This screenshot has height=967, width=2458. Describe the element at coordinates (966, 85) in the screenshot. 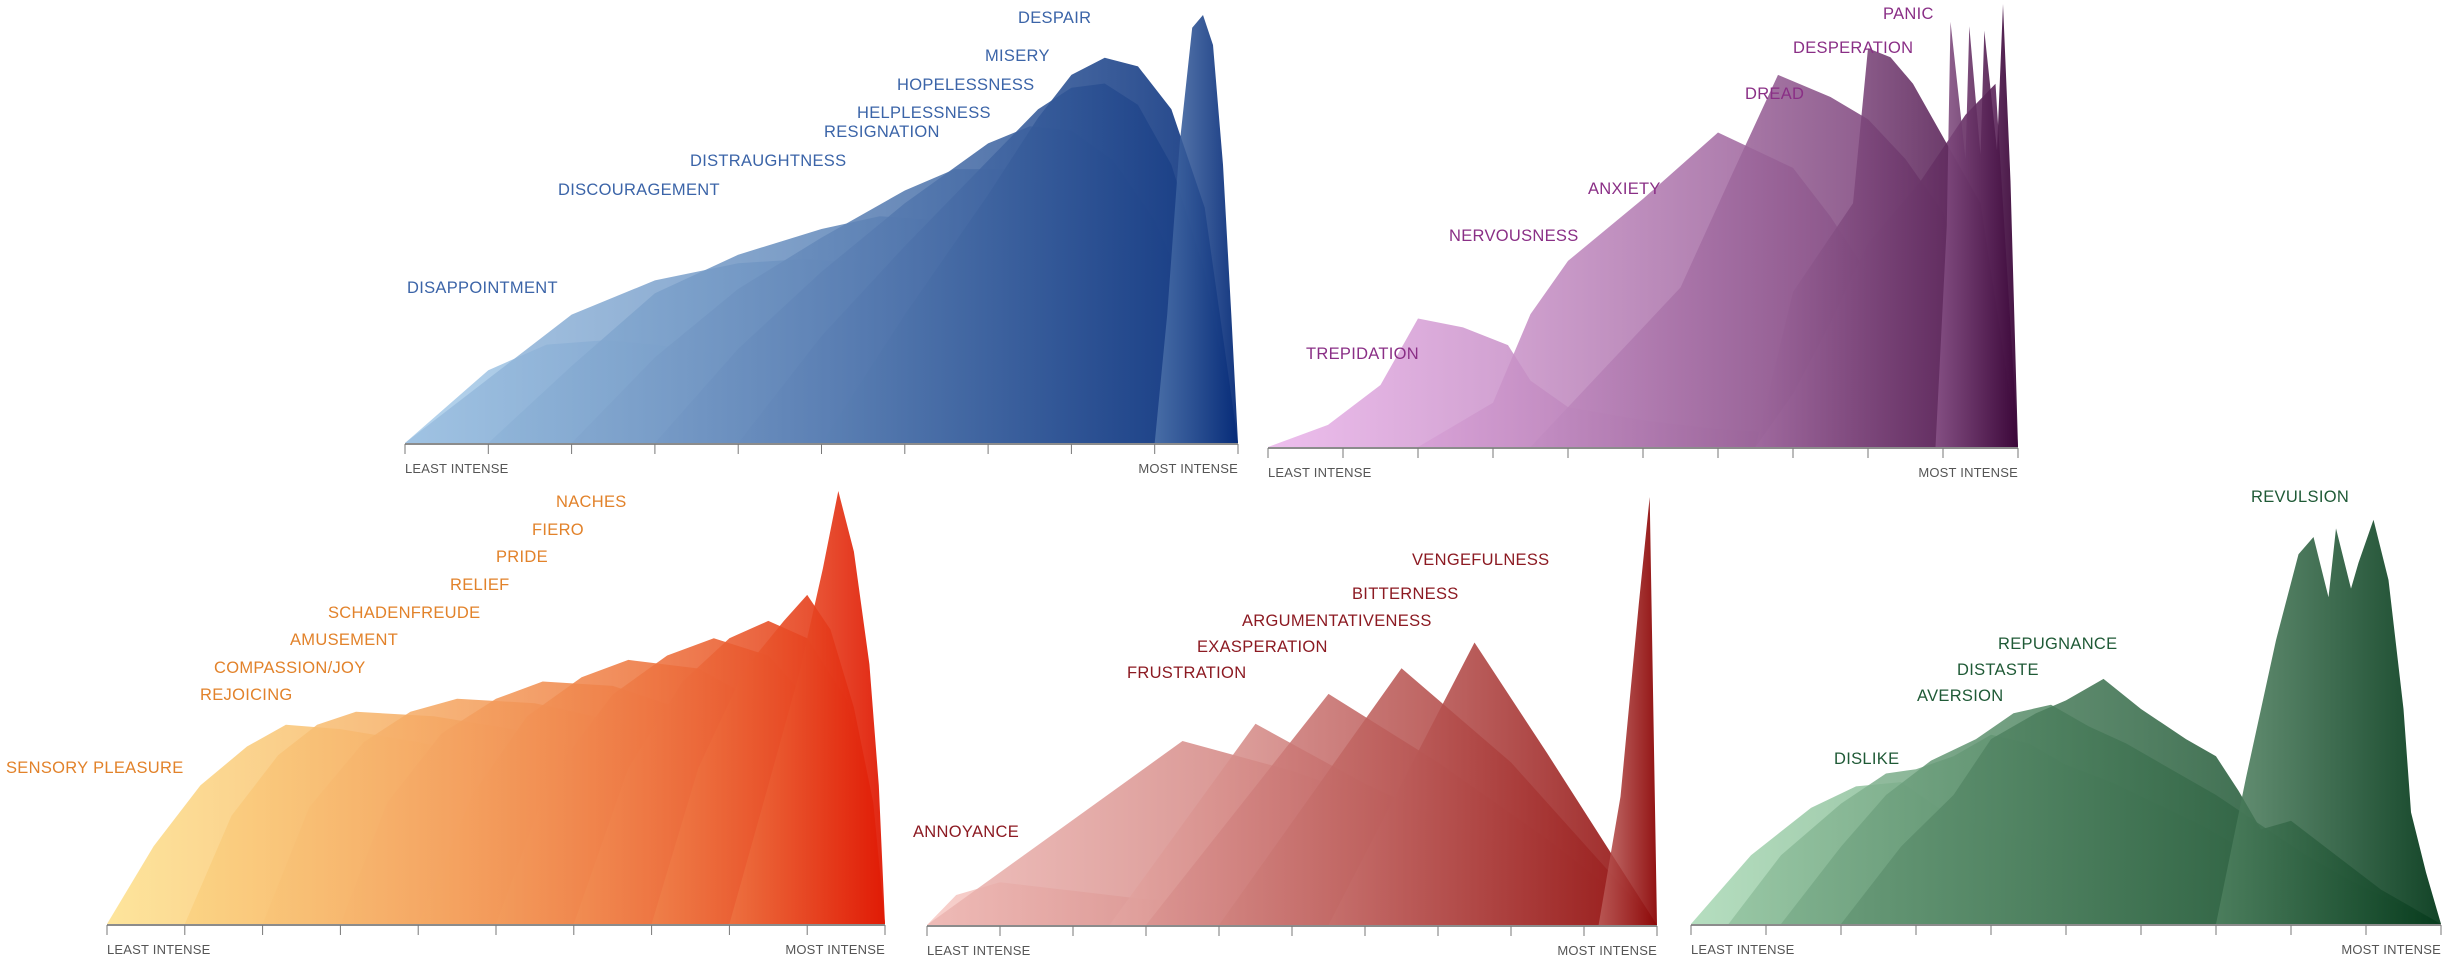

I see `sadness-label-hopelessness: HOPELESSNESS` at that location.